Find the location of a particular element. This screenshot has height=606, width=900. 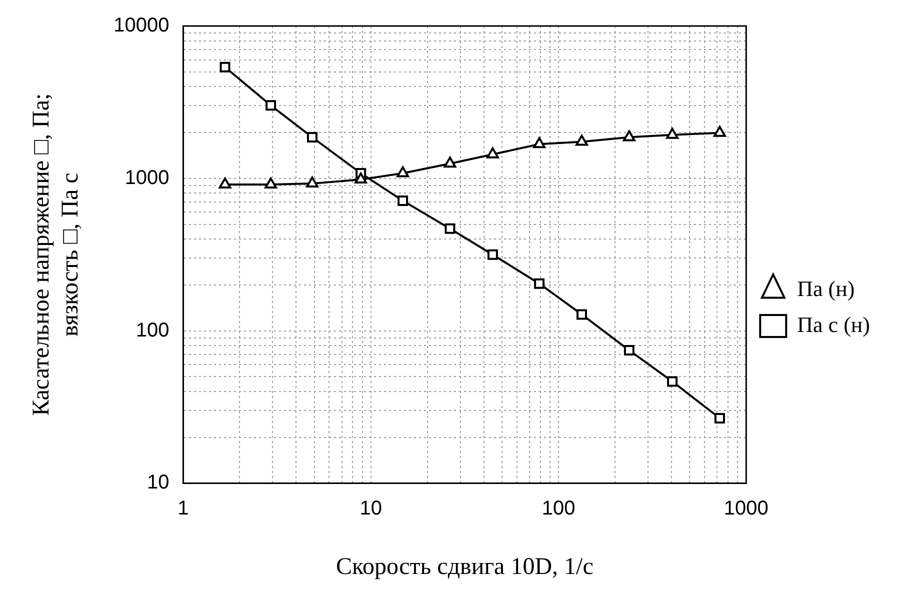

legend-label: Па (н) is located at coordinates (826, 288).